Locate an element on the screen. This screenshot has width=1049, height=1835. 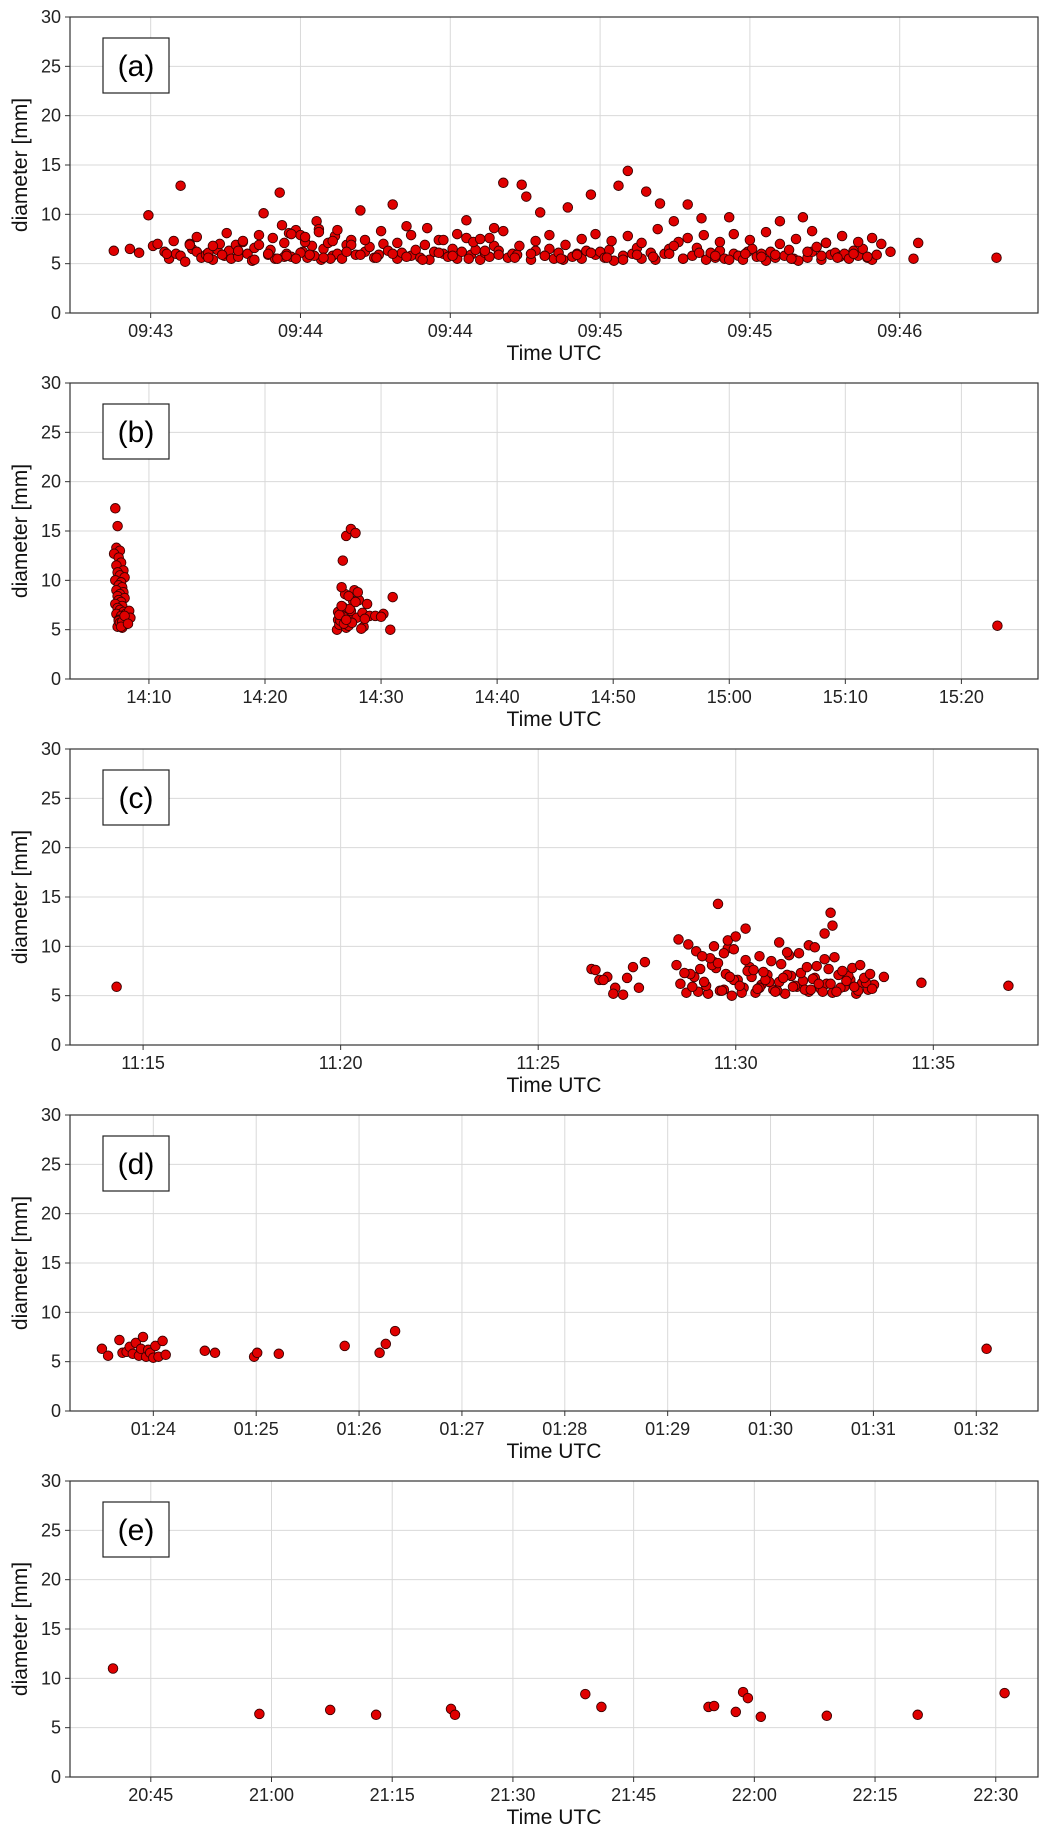
x-tick-label: 01:25 is located at coordinates (256, 1429).